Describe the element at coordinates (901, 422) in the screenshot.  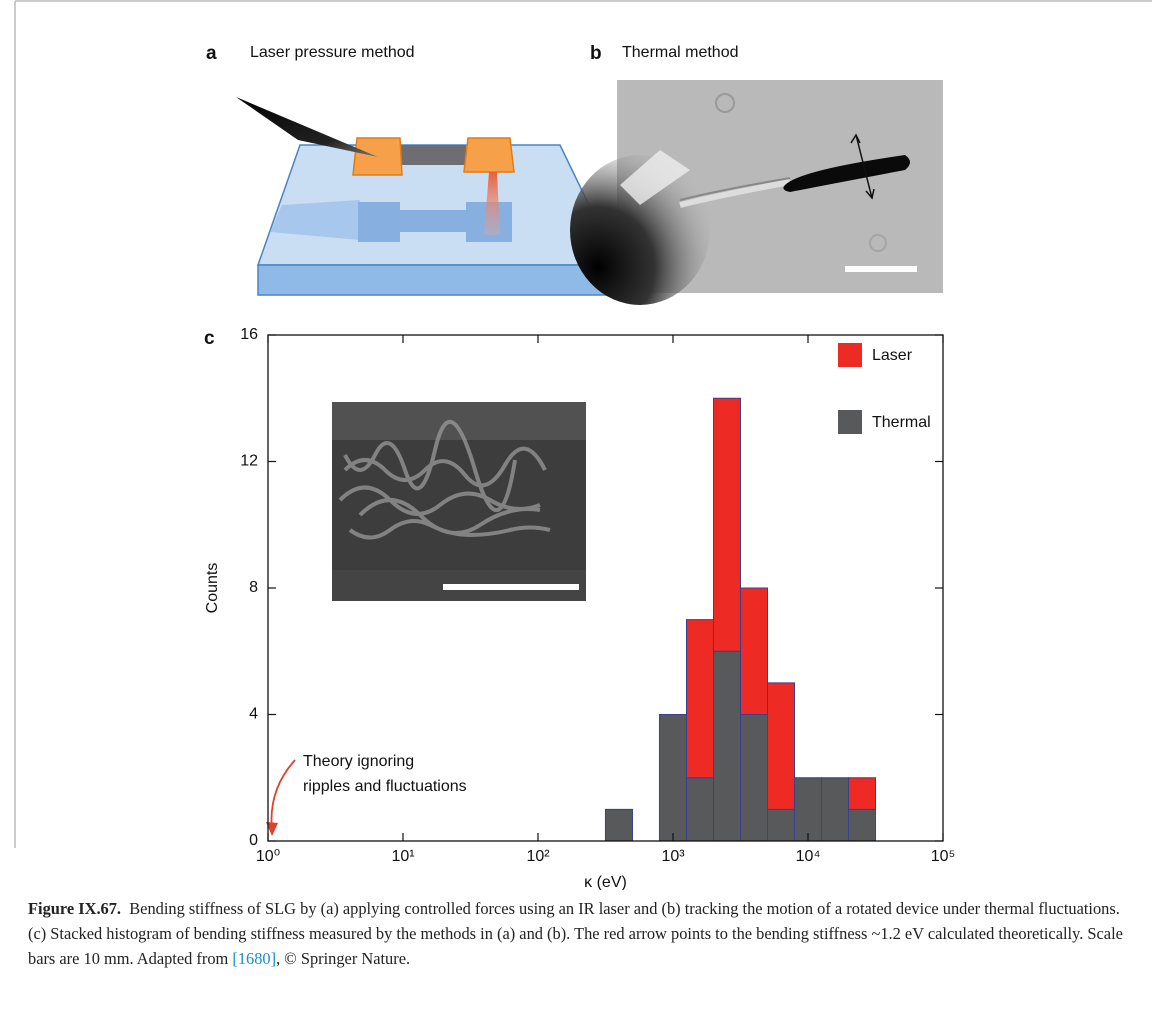
I see `legend-label: Thermal` at that location.